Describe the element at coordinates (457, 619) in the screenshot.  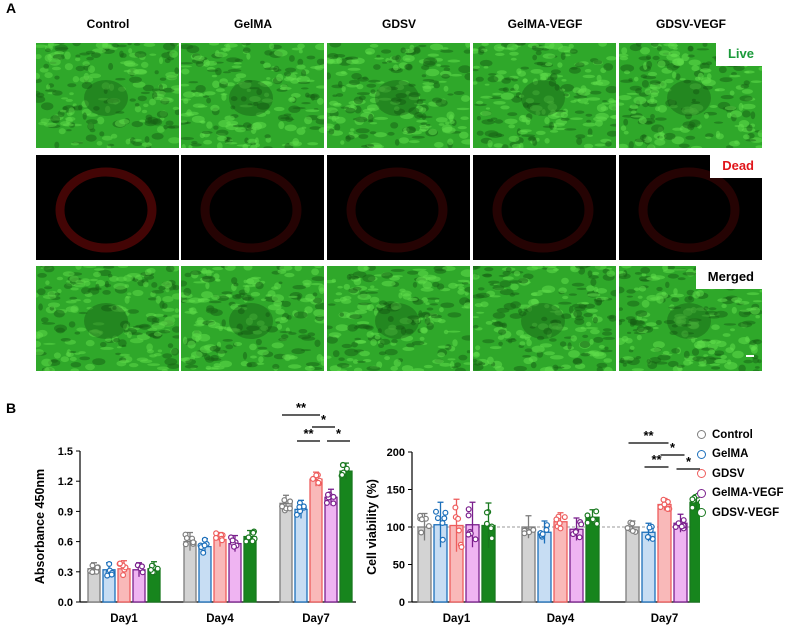
I see `x-tick-label: Day1` at that location.